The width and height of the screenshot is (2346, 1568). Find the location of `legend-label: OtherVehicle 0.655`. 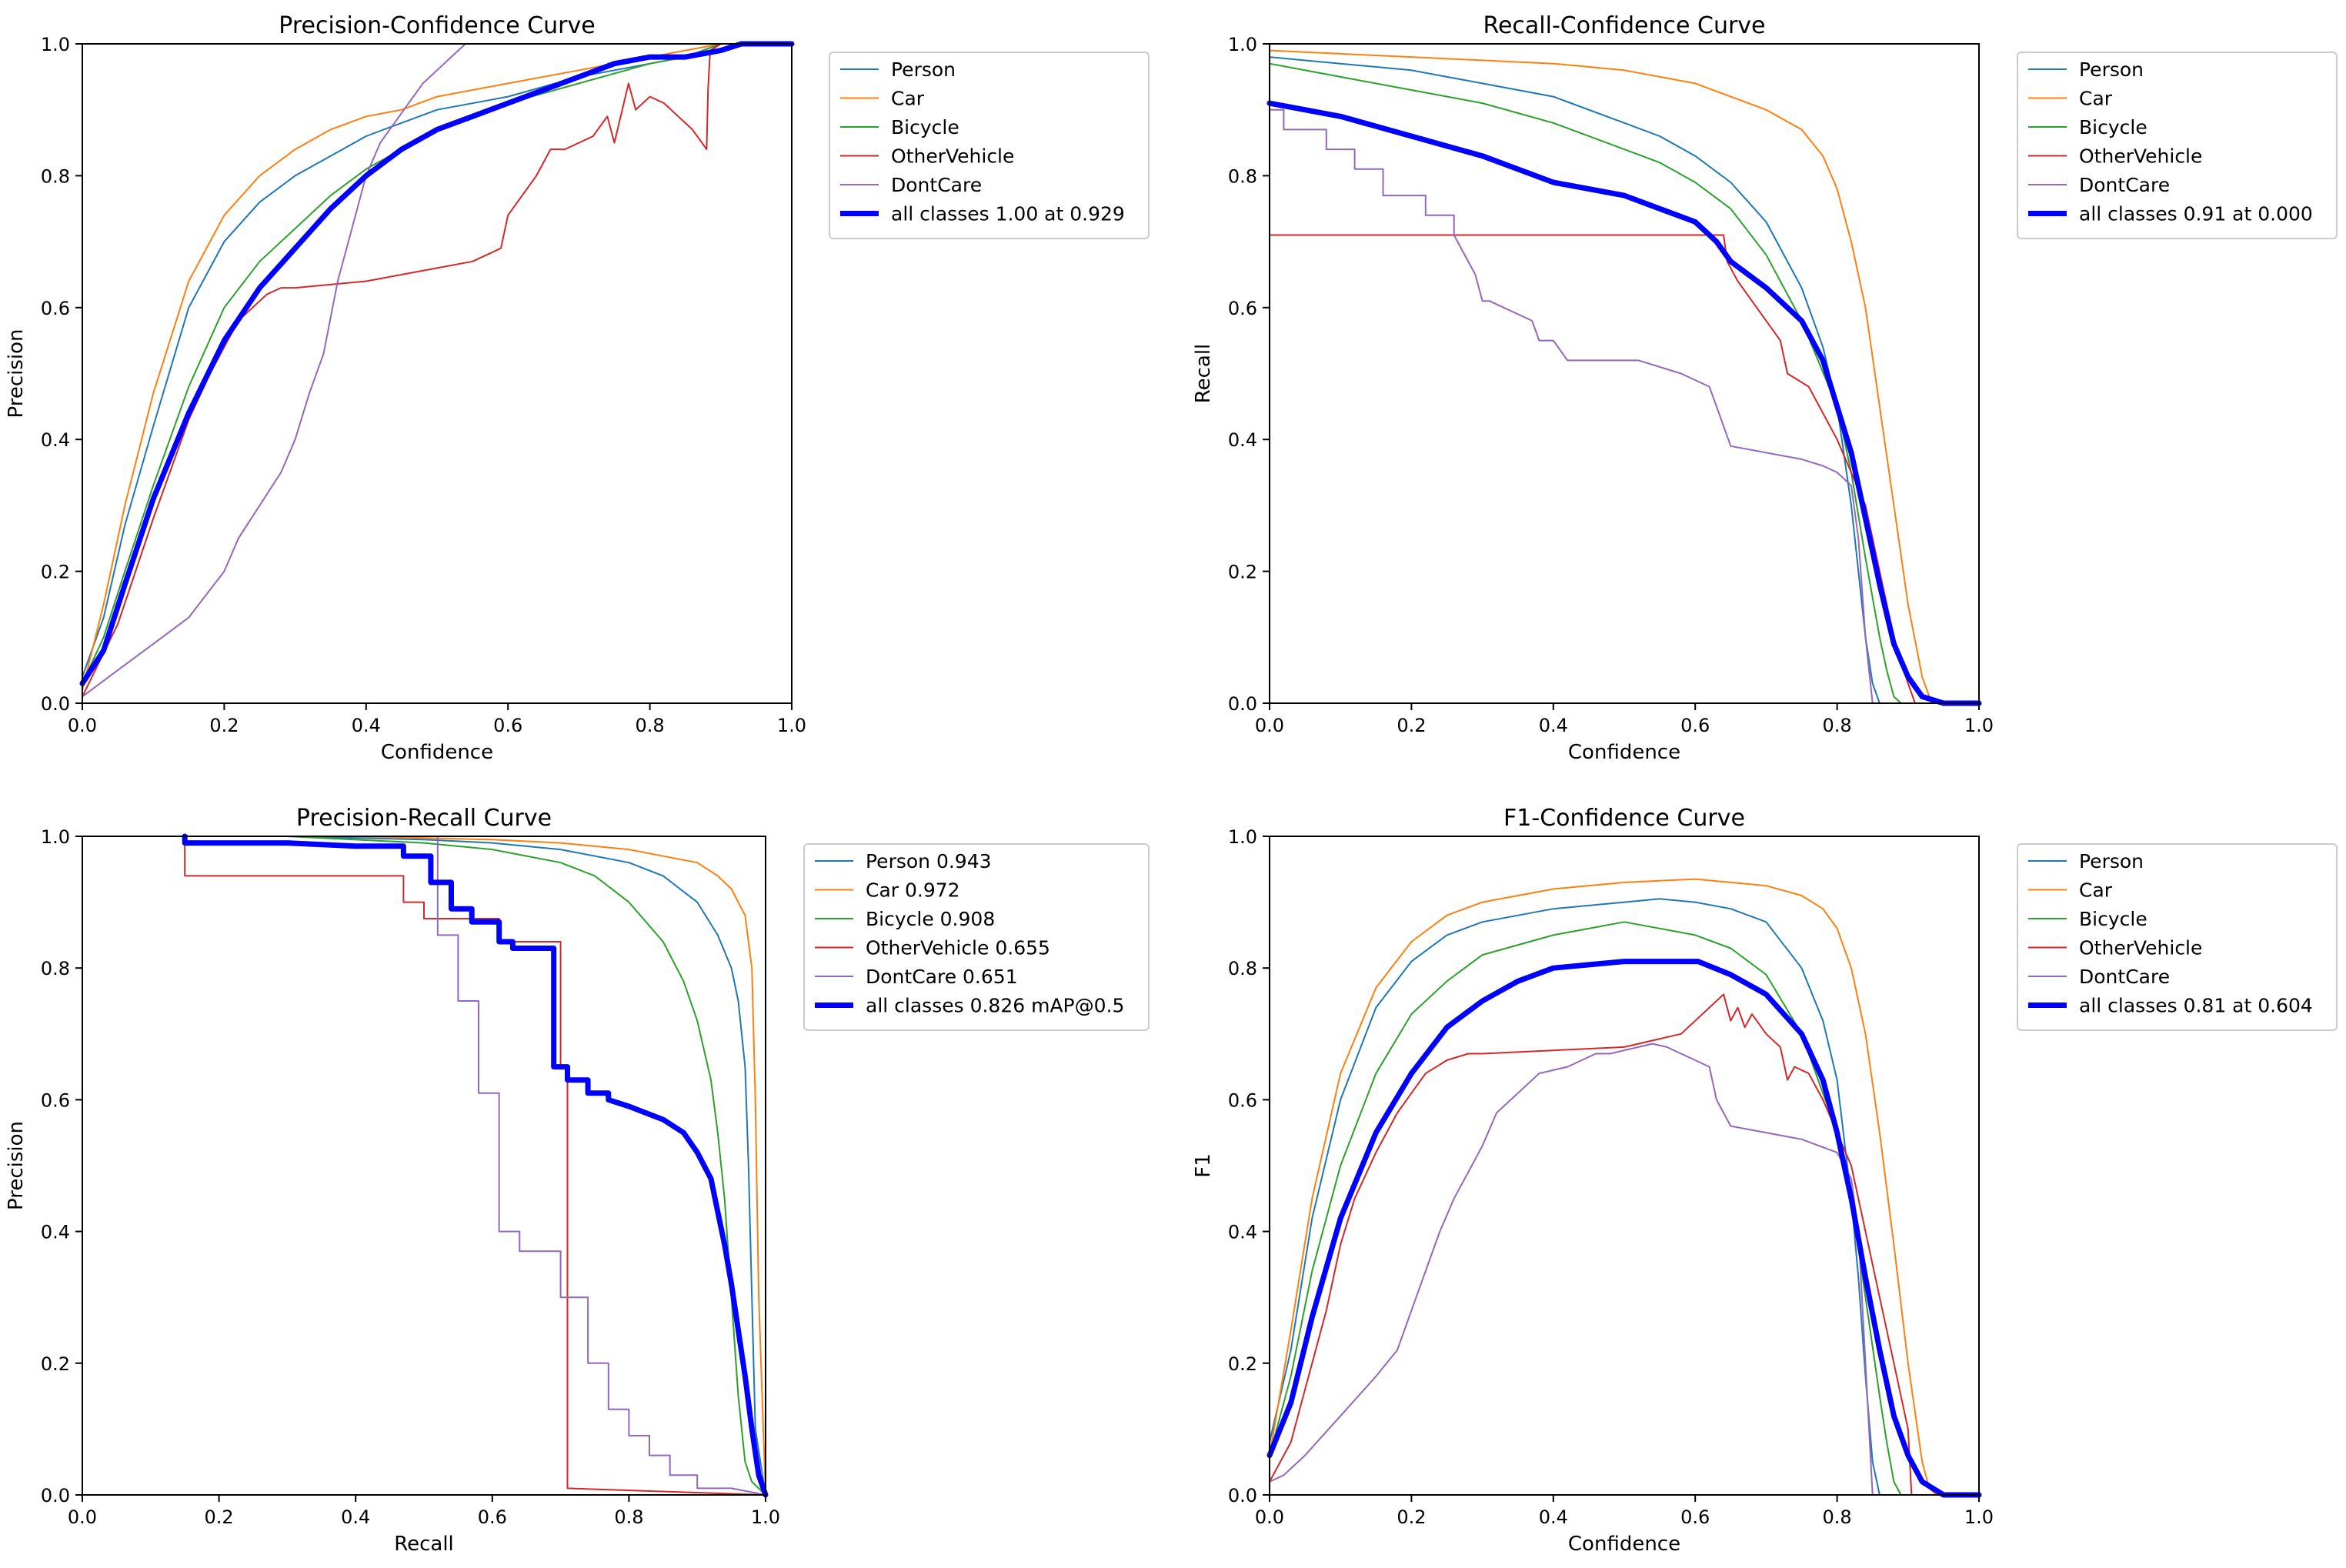

legend-label: OtherVehicle 0.655 is located at coordinates (958, 948).